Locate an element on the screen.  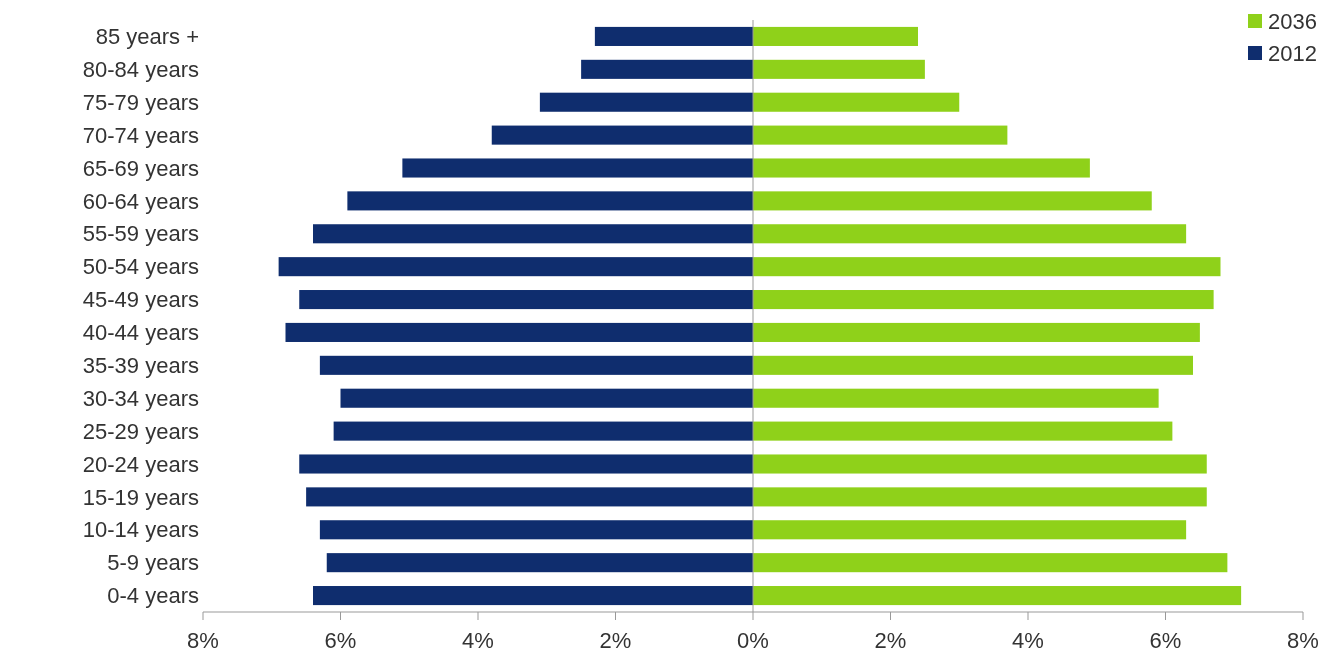
y-tick-label: 75-79 years is located at coordinates (140, 102).